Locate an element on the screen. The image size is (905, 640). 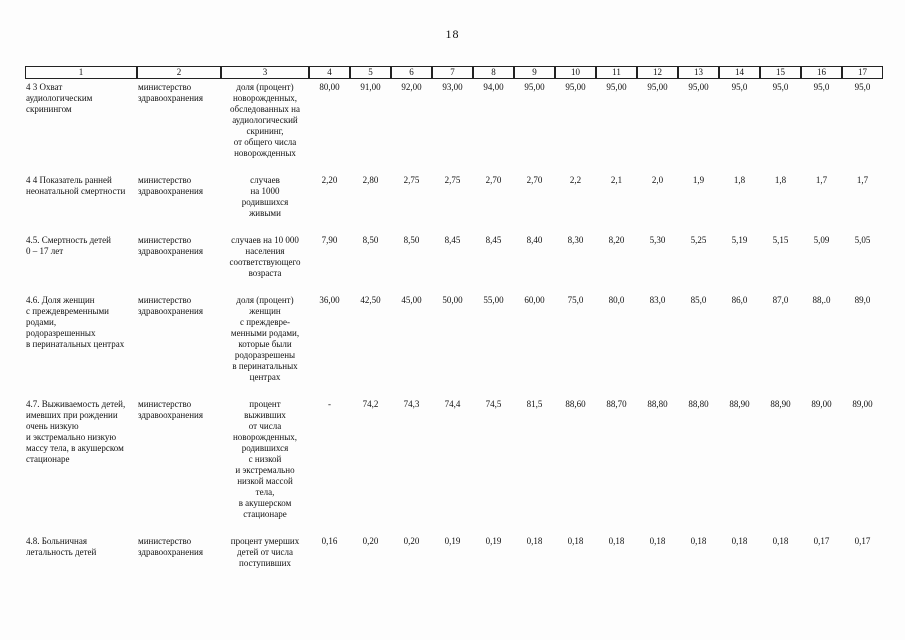
value-cell: 8,30 is located at coordinates (575, 240).